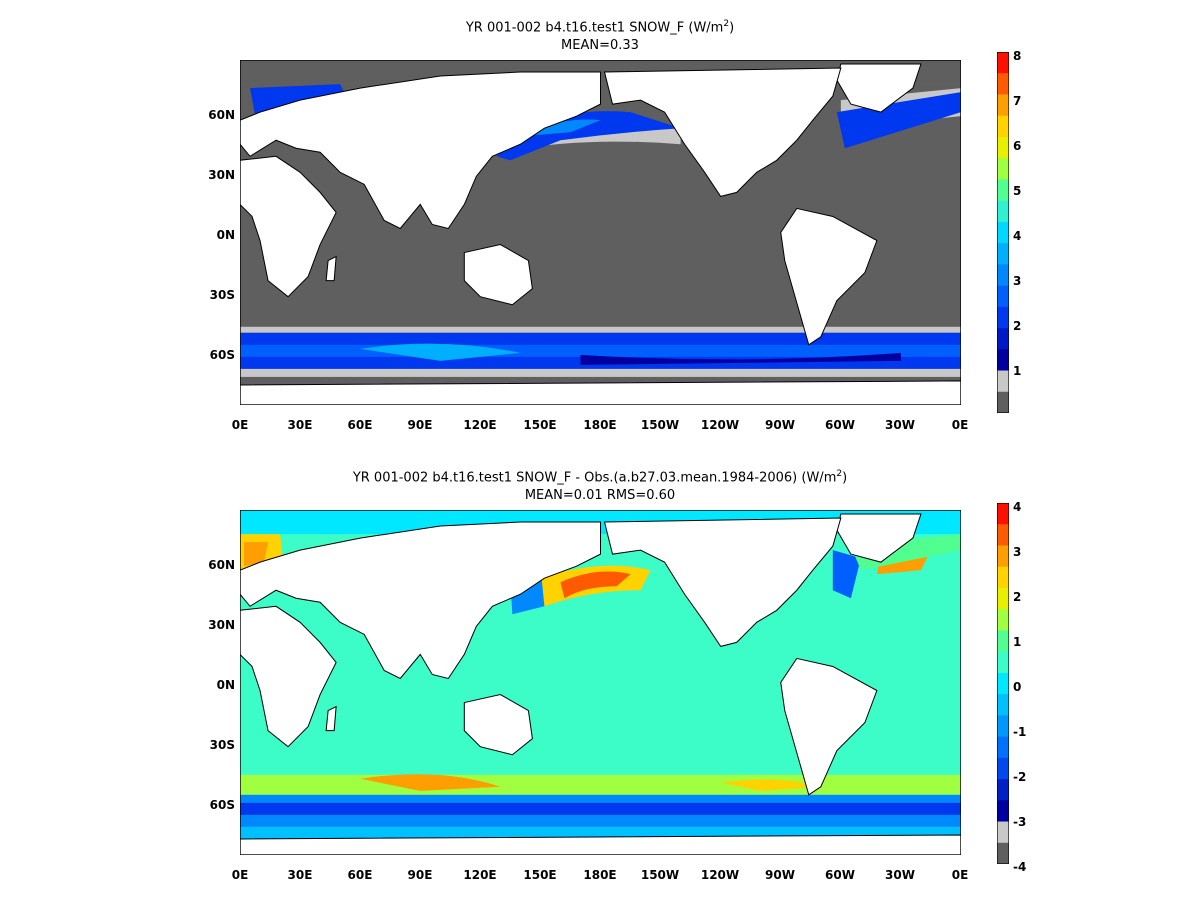 This screenshot has width=1200, height=900. What do you see at coordinates (221, 565) in the screenshot?
I see `bottom-lat-60n: 60N` at bounding box center [221, 565].